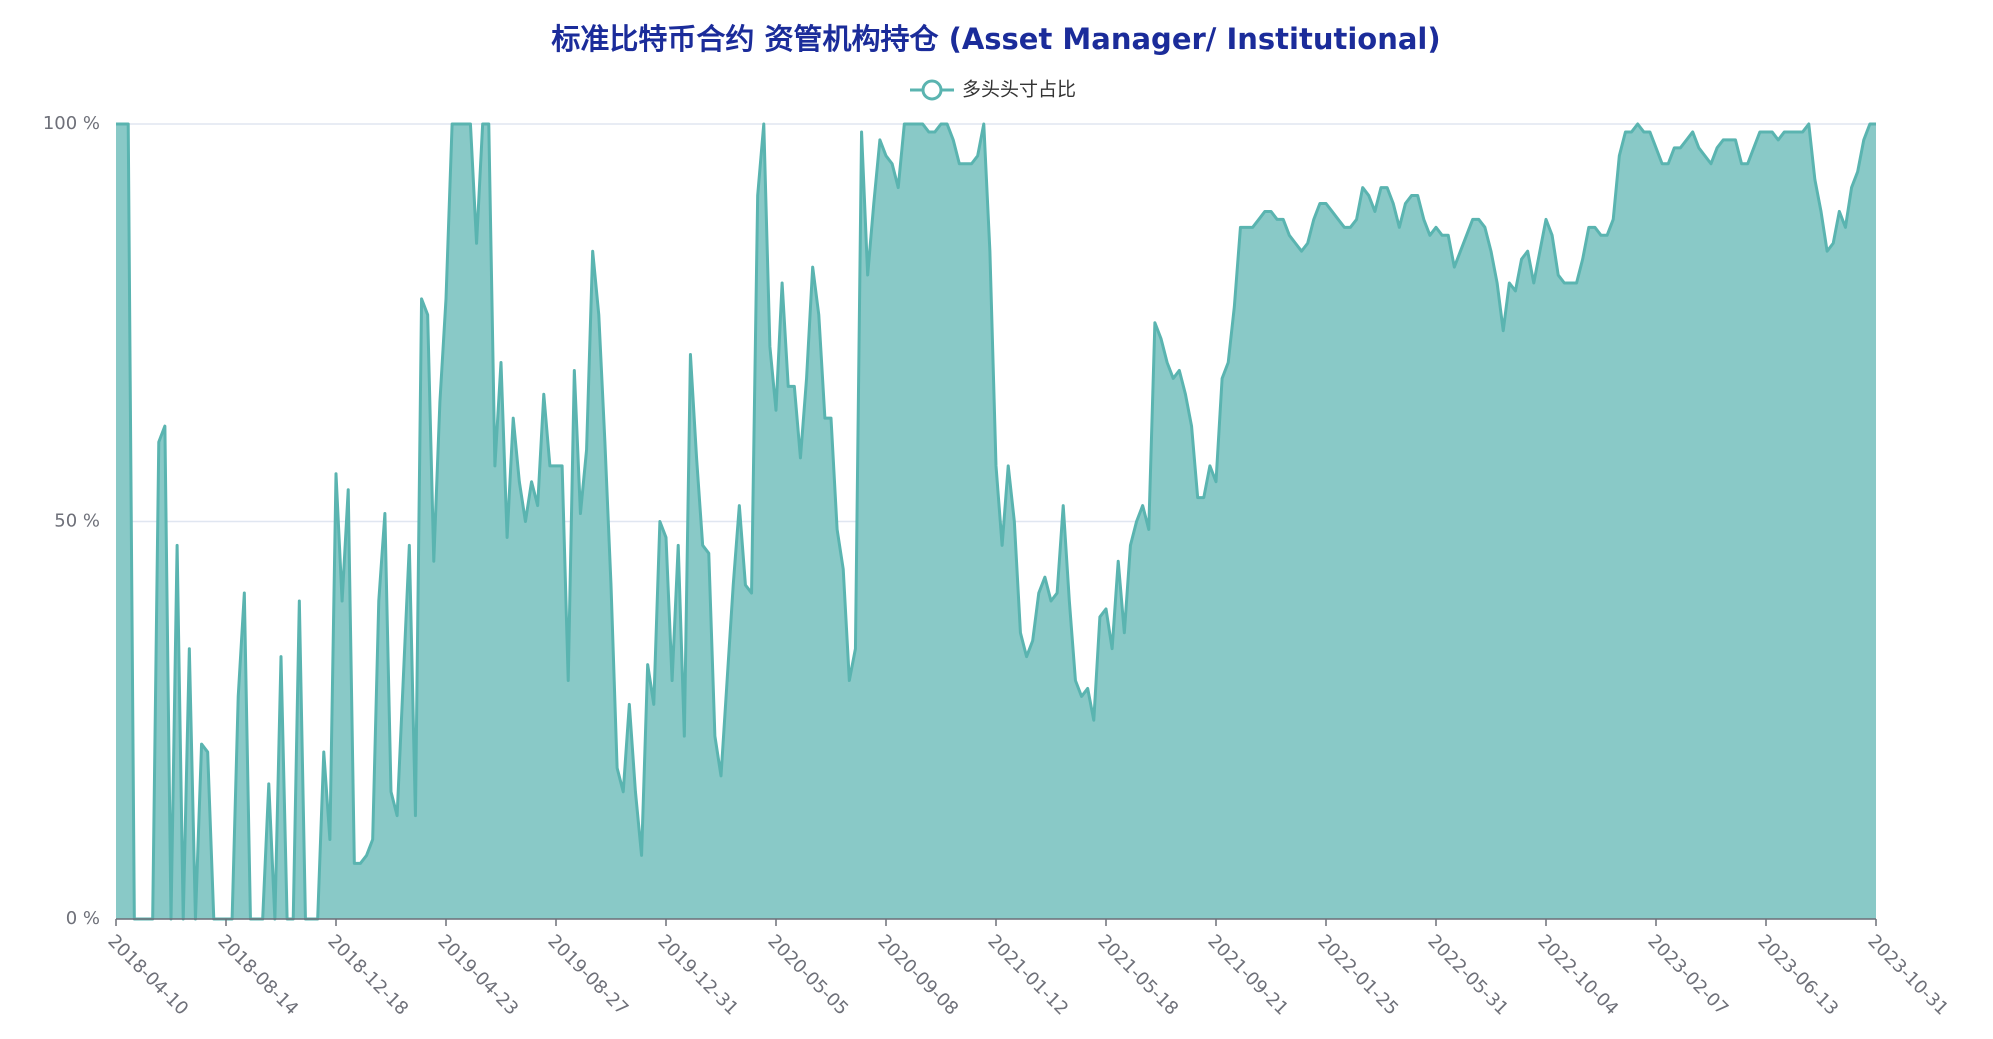  I want to click on y-tick-label: 100 %, so click(71, 123).